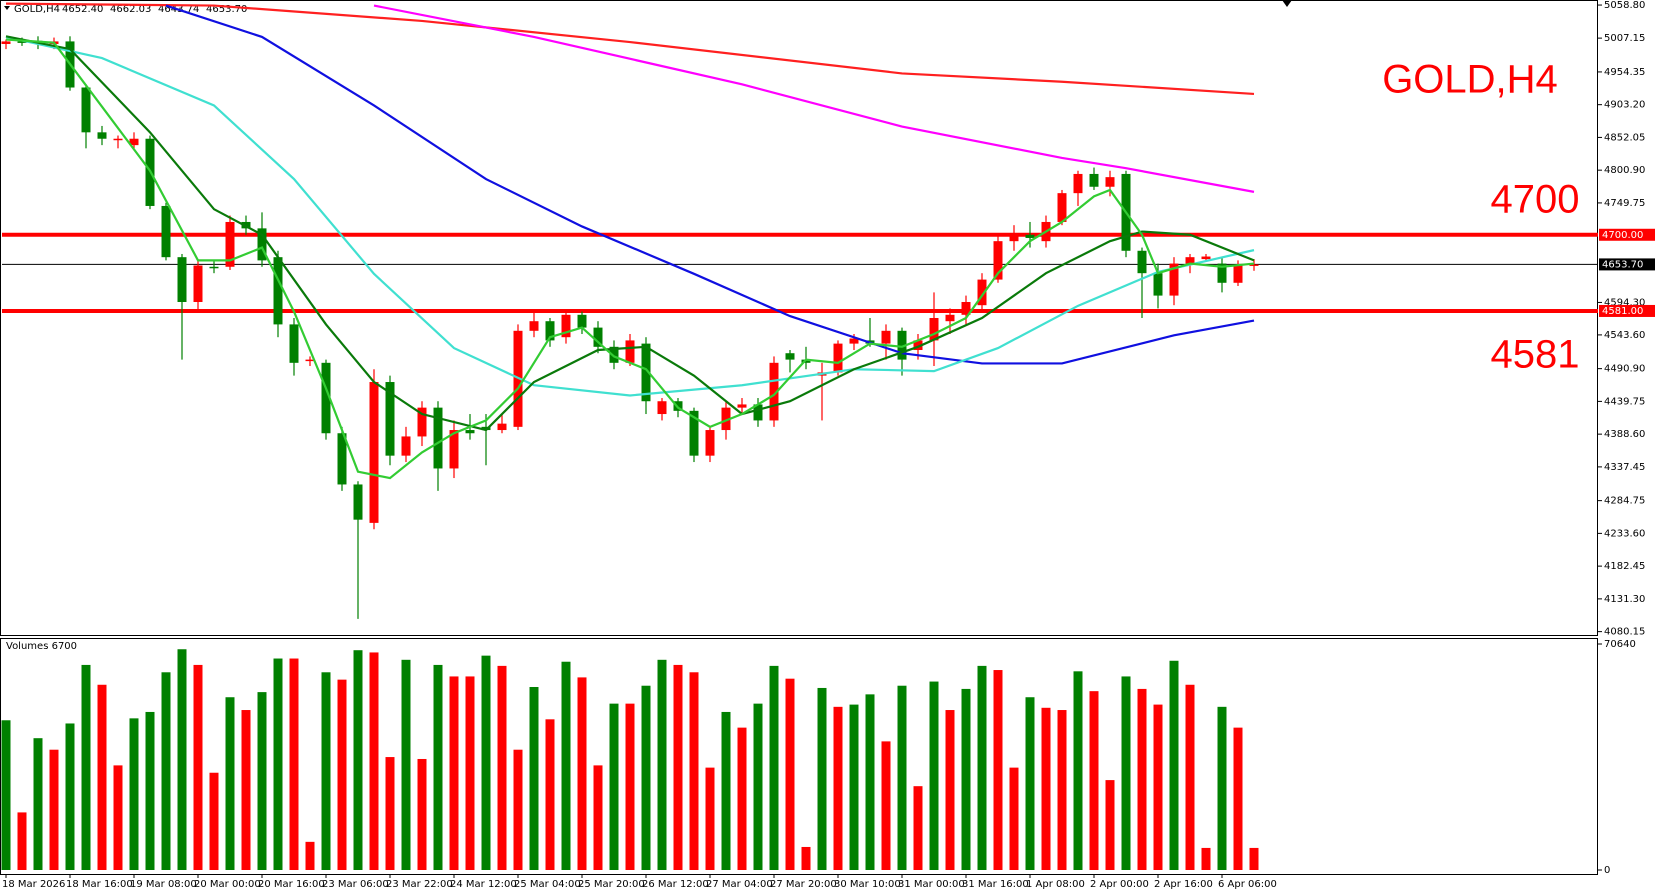 The image size is (1657, 893). What do you see at coordinates (483, 884) in the screenshot?
I see `x-tick-label: 24 Mar 12:00` at bounding box center [483, 884].